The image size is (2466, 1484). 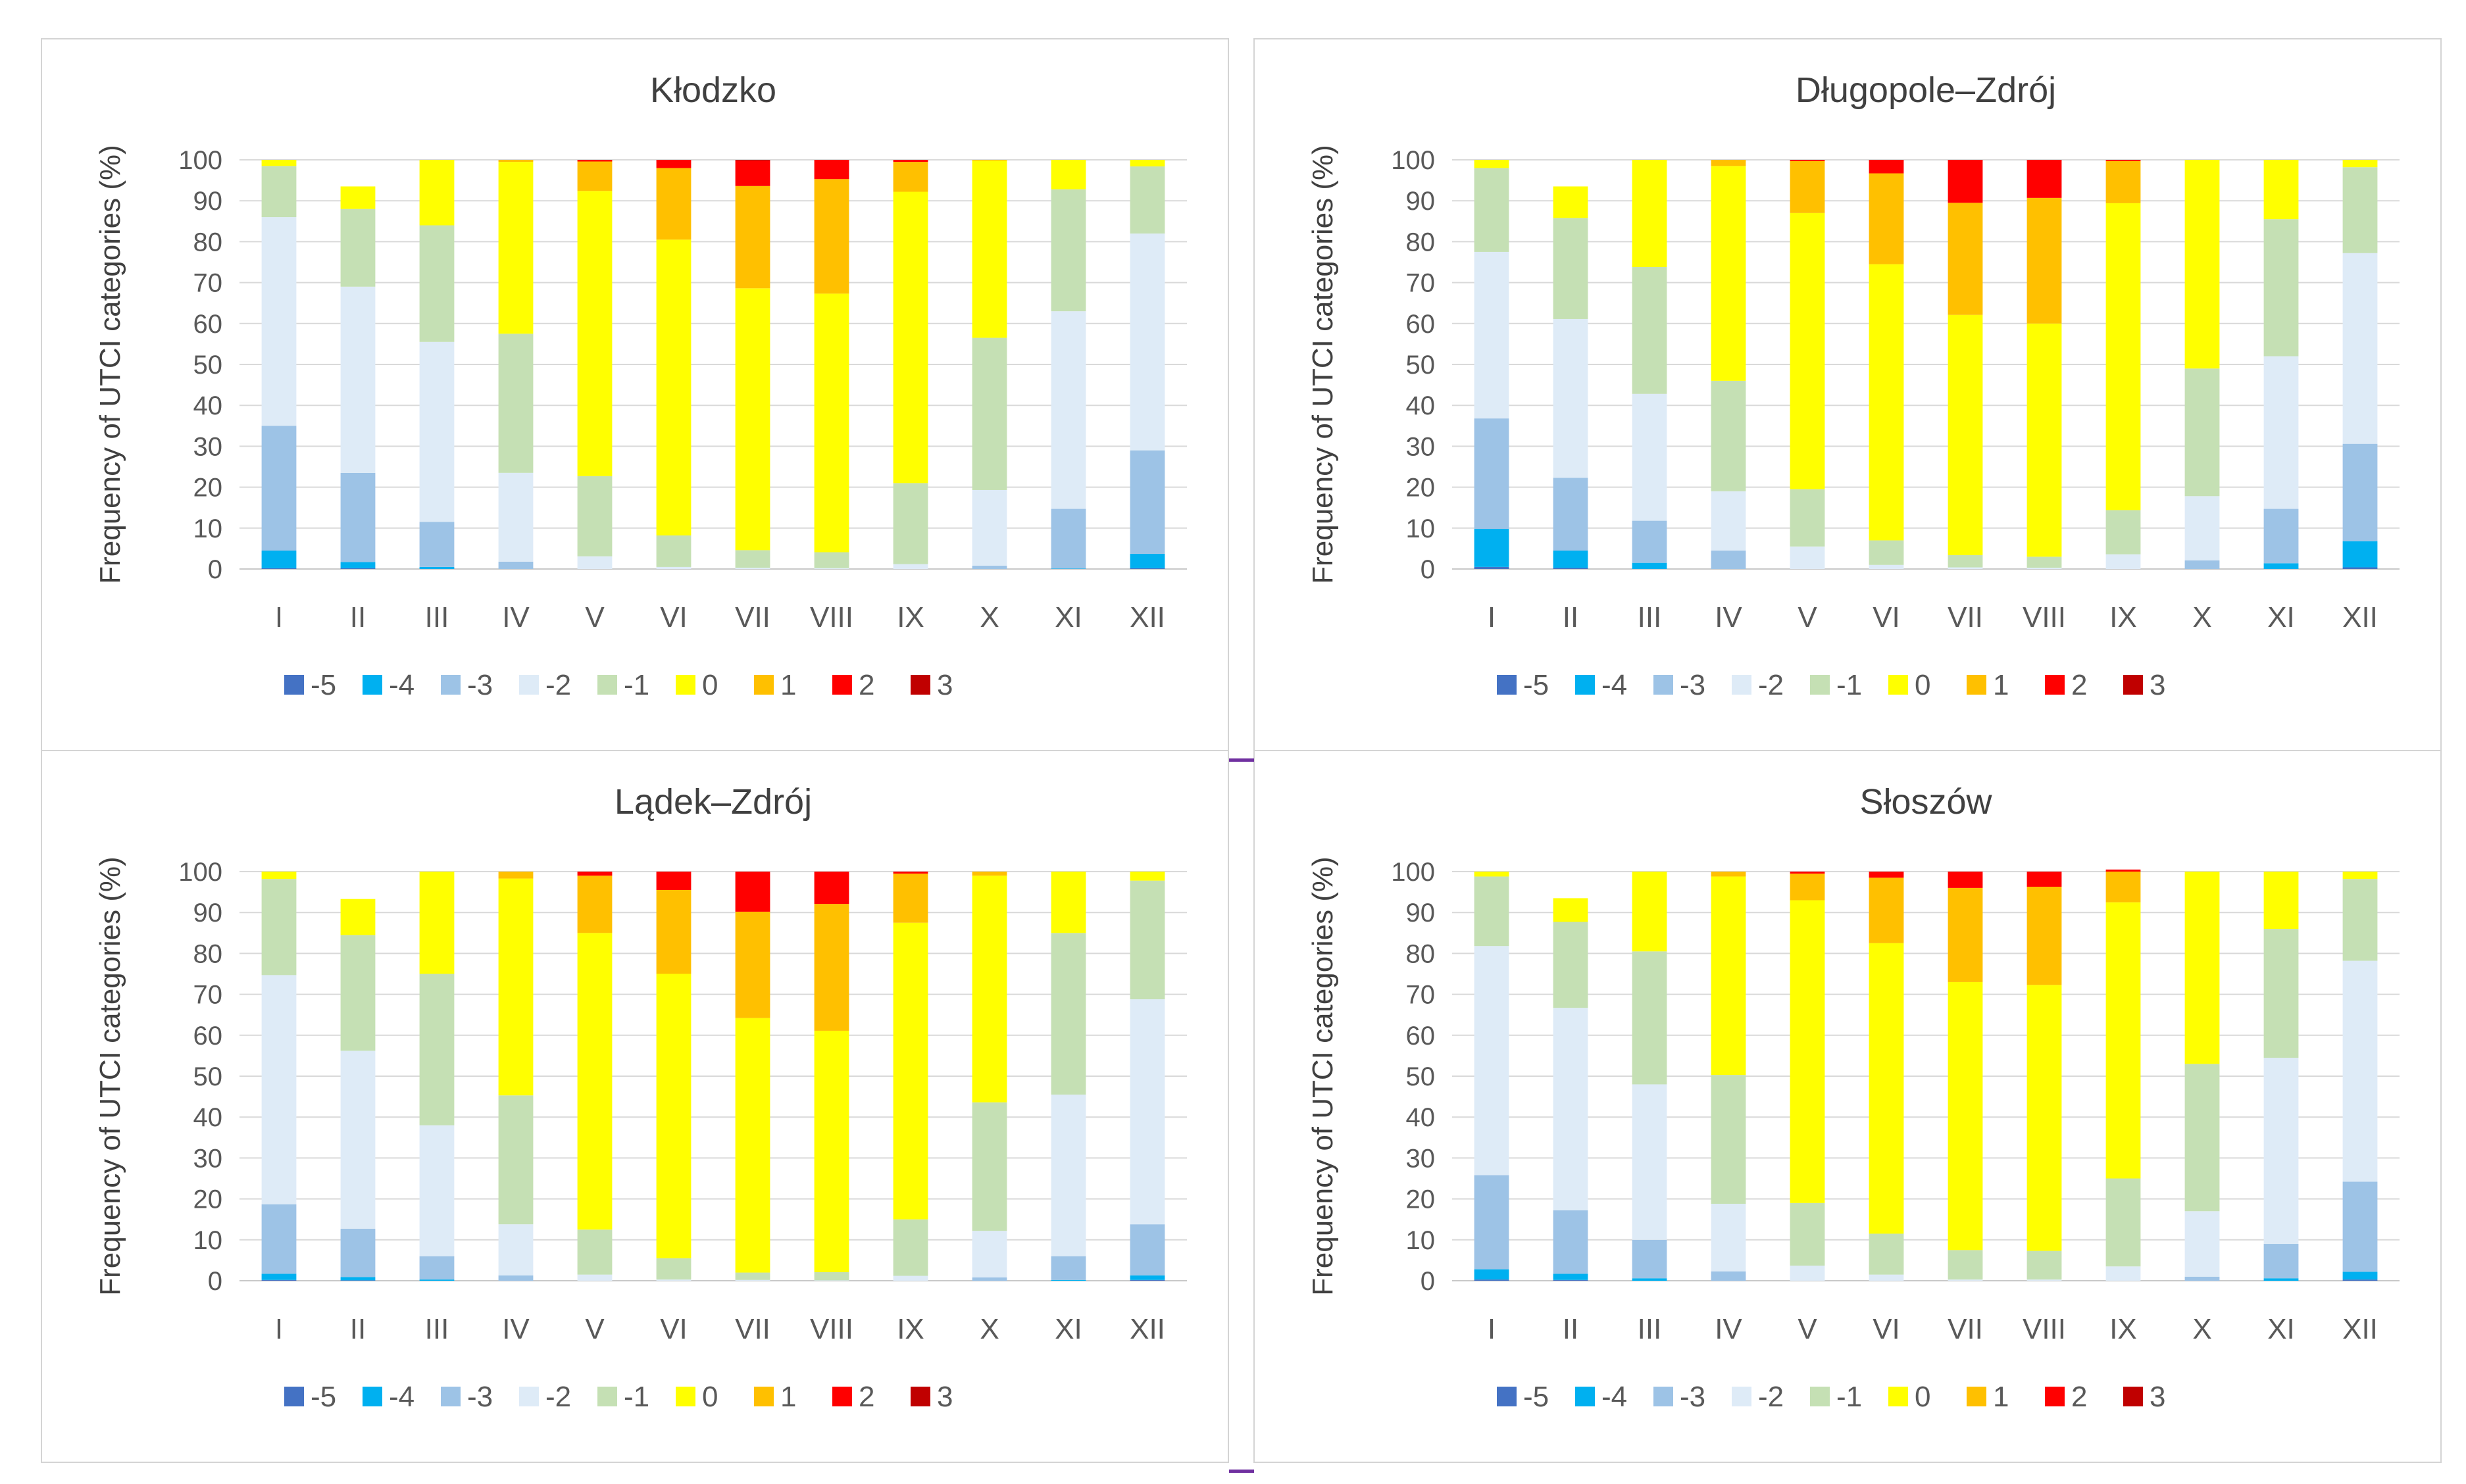 I want to click on chart-title: Słoszów, so click(x=1925, y=802).